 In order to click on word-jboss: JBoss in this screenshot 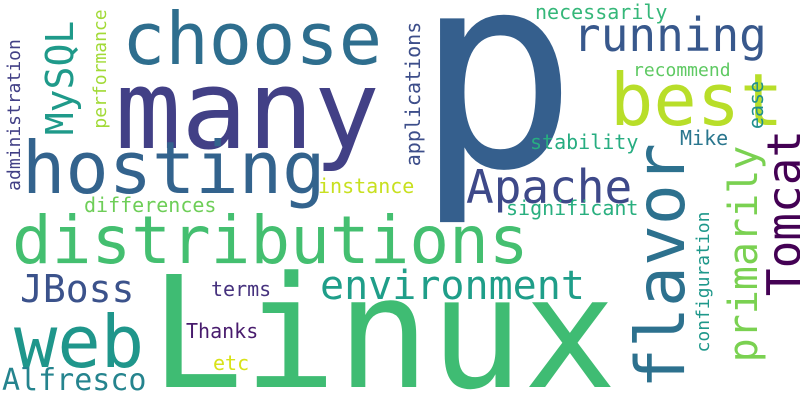, I will do `click(77, 289)`.